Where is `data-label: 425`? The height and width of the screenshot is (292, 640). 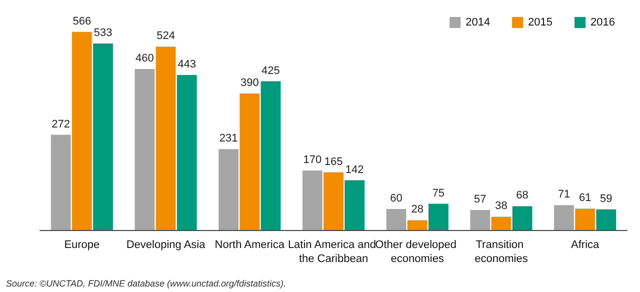
data-label: 425 is located at coordinates (271, 70).